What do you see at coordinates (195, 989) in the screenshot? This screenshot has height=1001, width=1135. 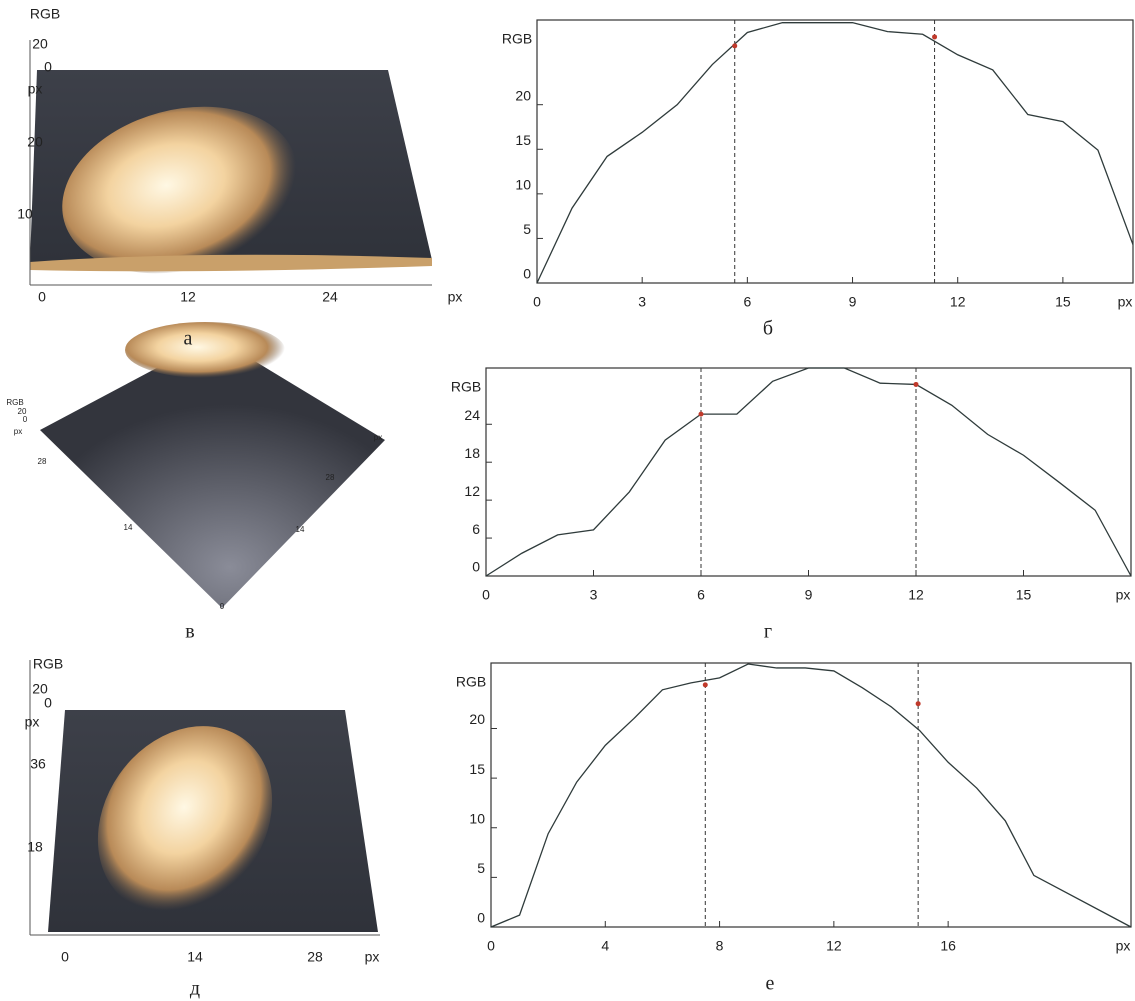 I see `caption: д` at bounding box center [195, 989].